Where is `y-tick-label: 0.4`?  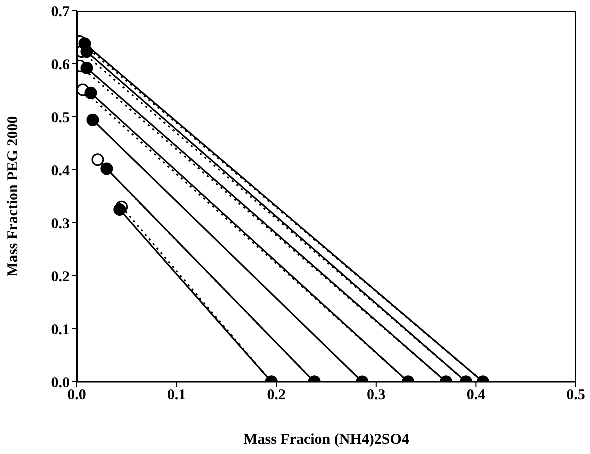
y-tick-label: 0.4 is located at coordinates (60, 171).